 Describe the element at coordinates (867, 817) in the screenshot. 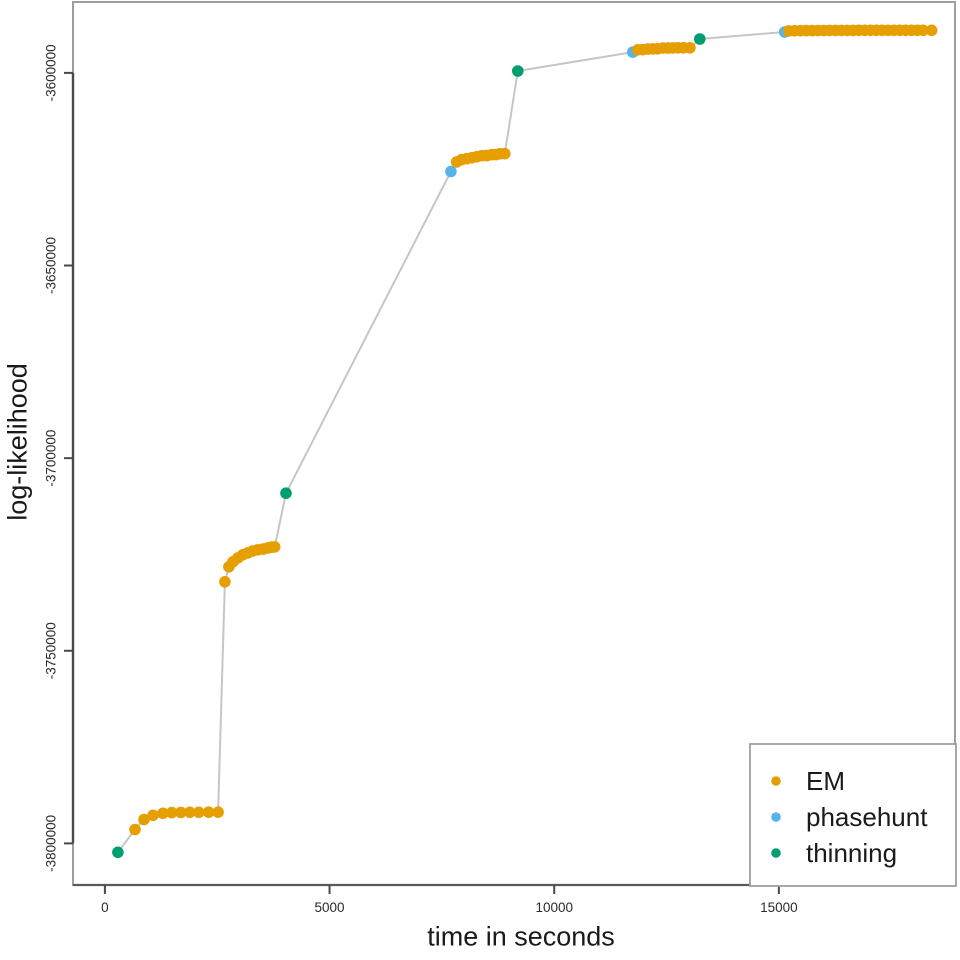

I see `legend-label-phasehunt: phasehunt` at that location.